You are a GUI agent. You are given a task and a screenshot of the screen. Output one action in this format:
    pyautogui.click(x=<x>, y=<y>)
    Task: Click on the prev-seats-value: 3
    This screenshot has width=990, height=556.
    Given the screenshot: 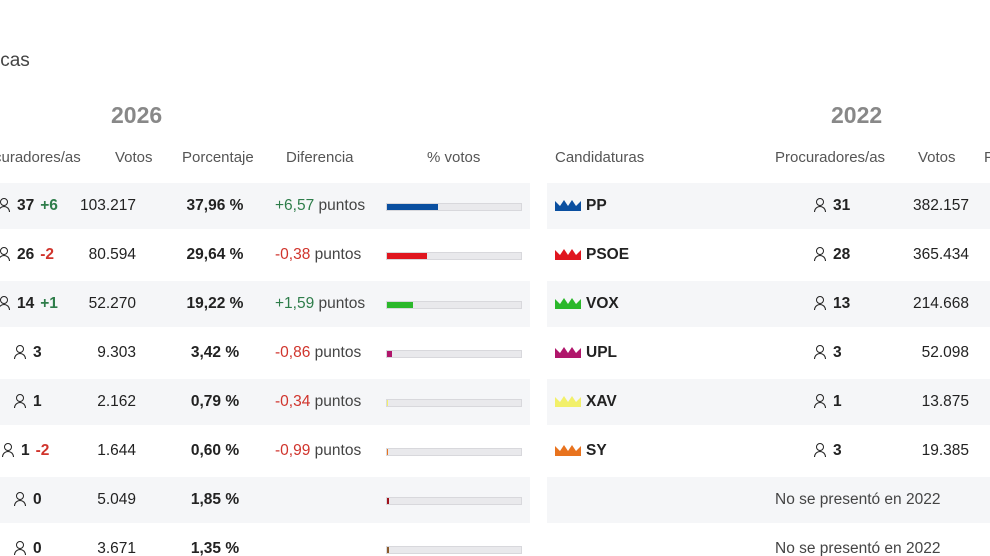 What is the action you would take?
    pyautogui.click(x=837, y=352)
    